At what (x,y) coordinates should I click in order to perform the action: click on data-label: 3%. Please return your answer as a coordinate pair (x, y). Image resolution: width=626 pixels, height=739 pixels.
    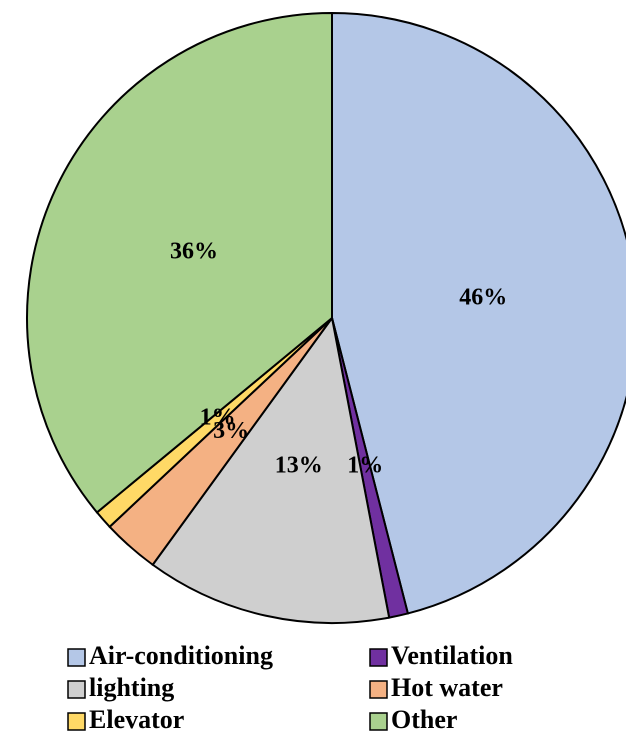
    Looking at the image, I should click on (231, 431).